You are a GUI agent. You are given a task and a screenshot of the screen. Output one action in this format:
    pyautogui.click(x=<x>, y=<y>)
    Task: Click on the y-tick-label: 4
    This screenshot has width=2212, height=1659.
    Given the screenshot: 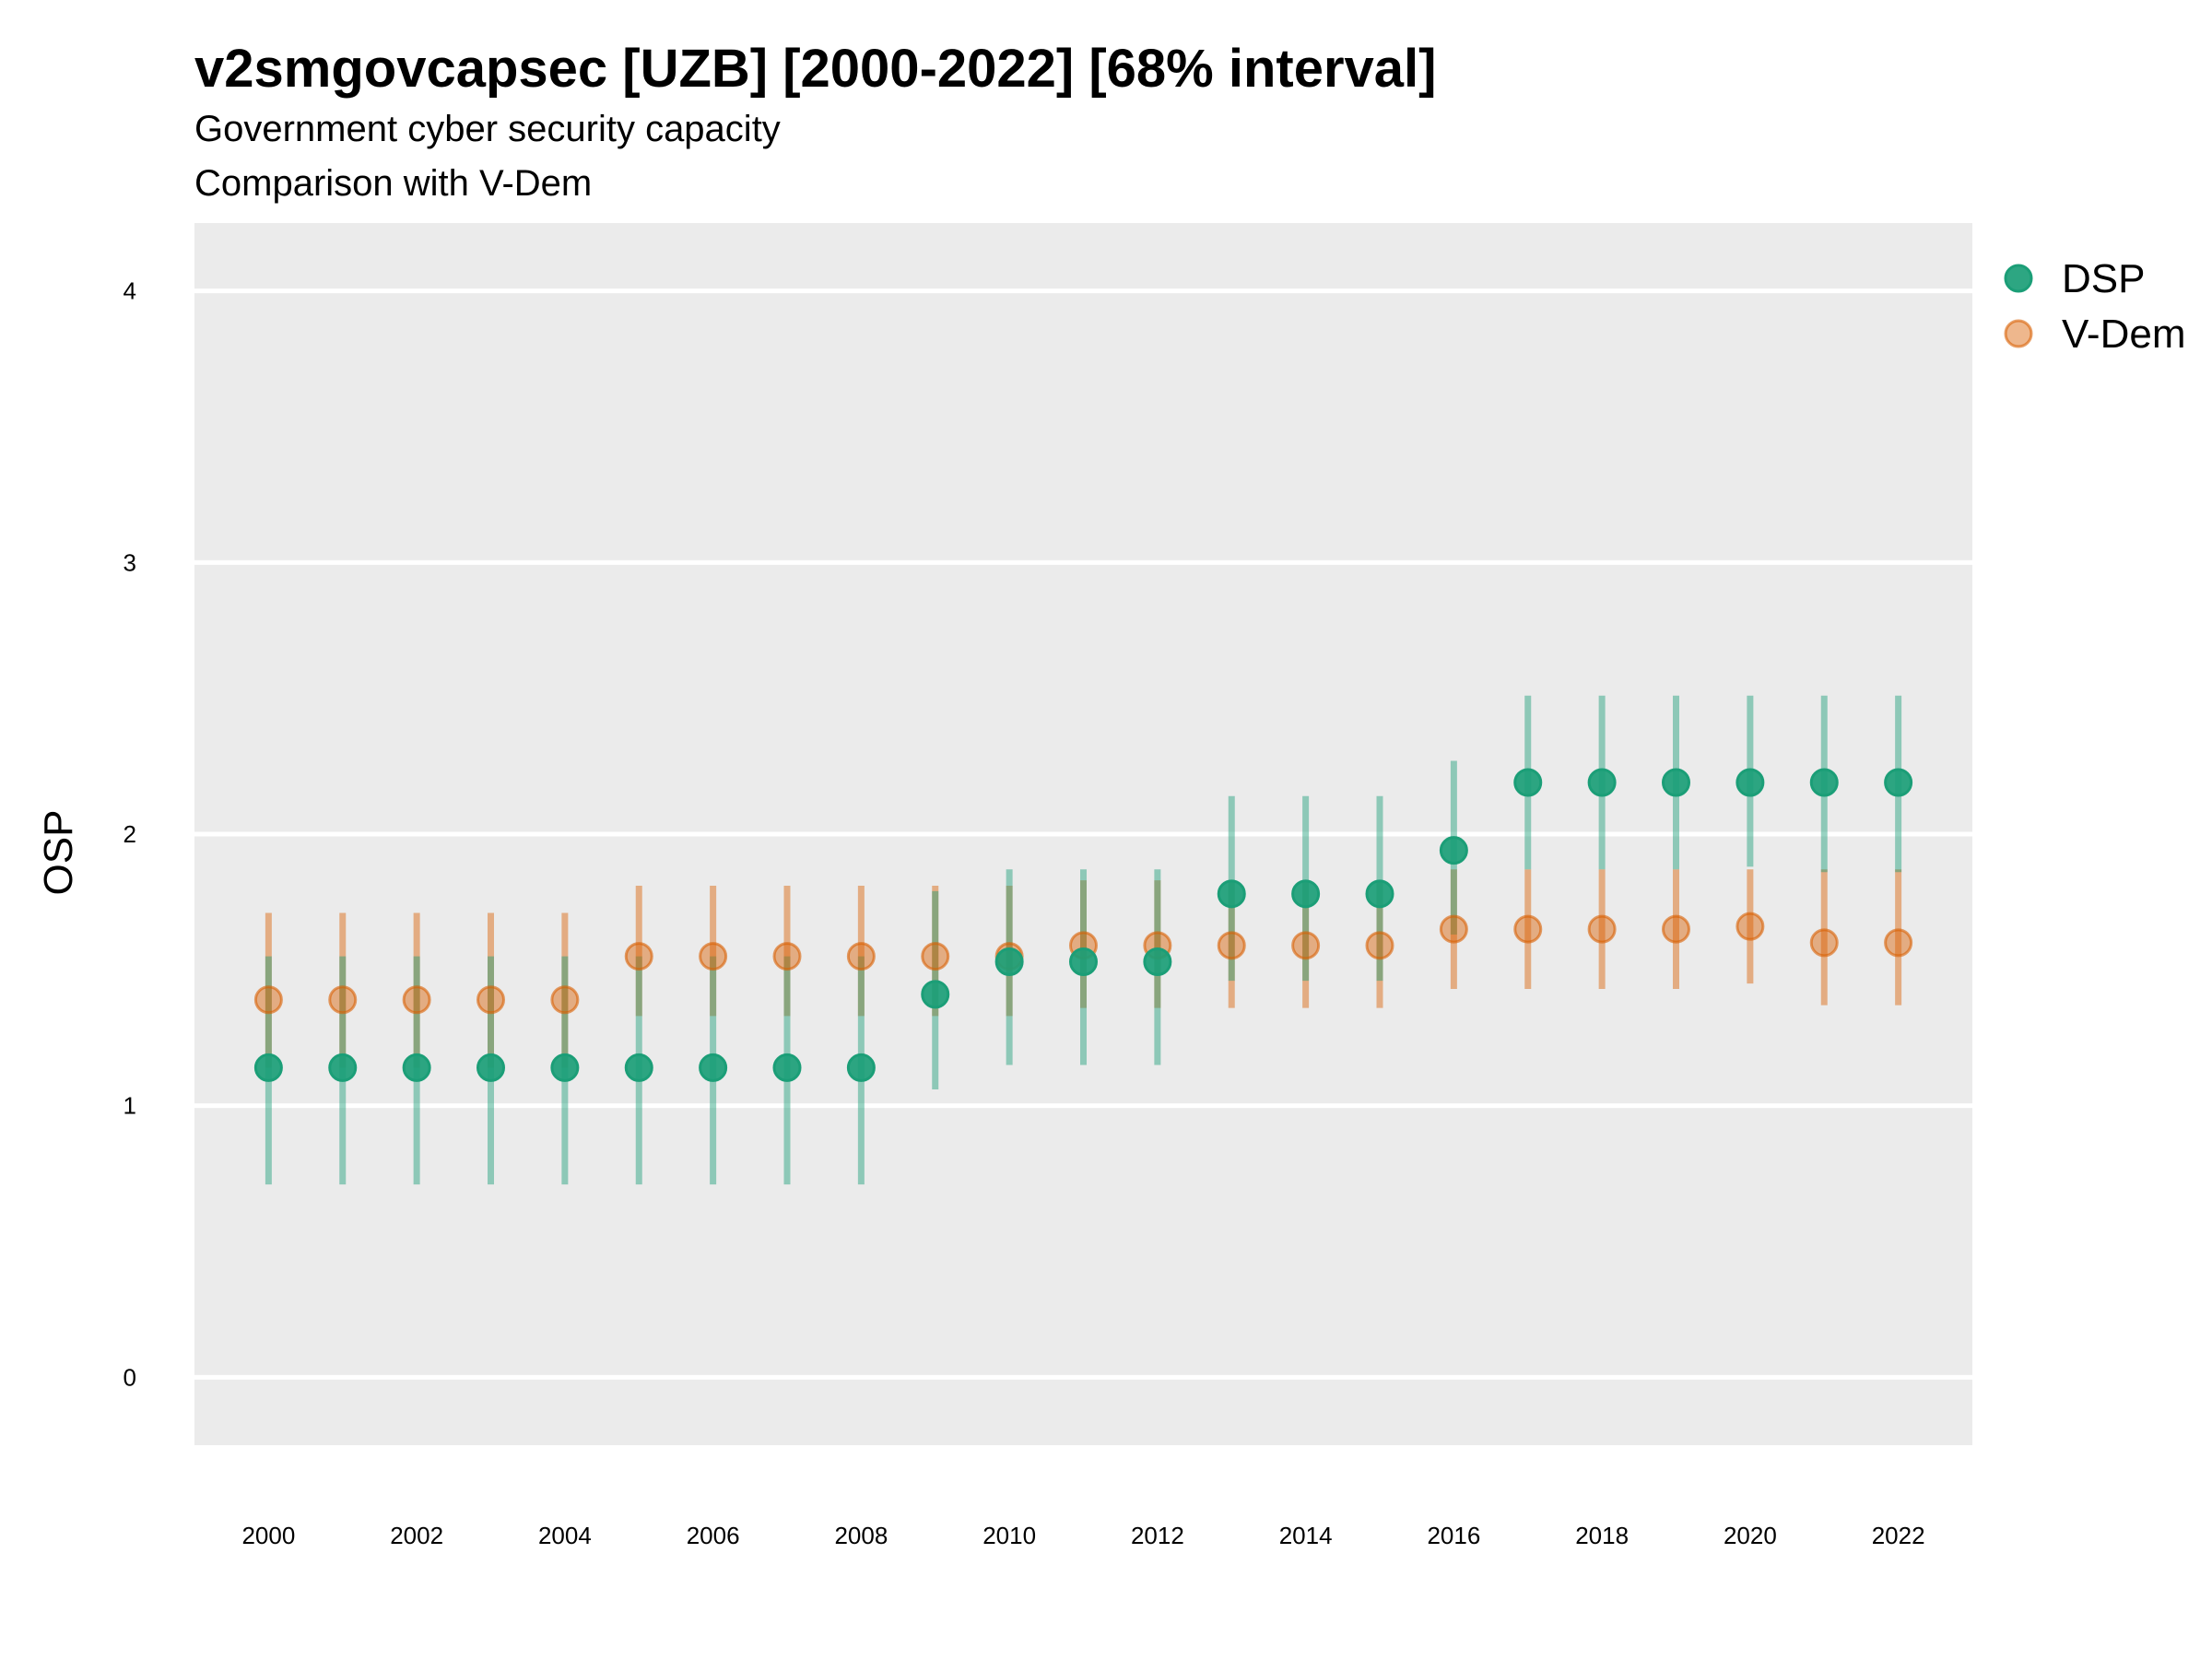 What is the action you would take?
    pyautogui.click(x=130, y=291)
    